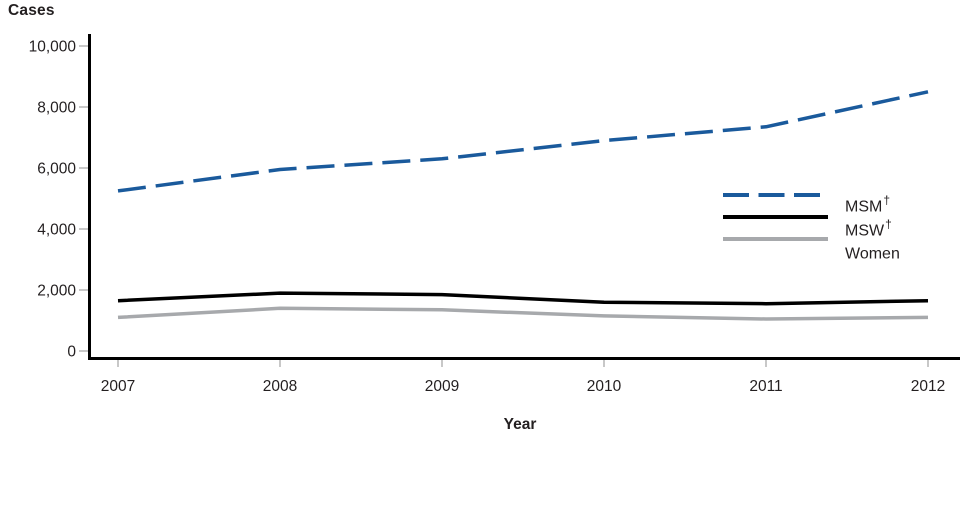 The height and width of the screenshot is (507, 960). What do you see at coordinates (765, 386) in the screenshot?
I see `x-tick-label: 2011` at bounding box center [765, 386].